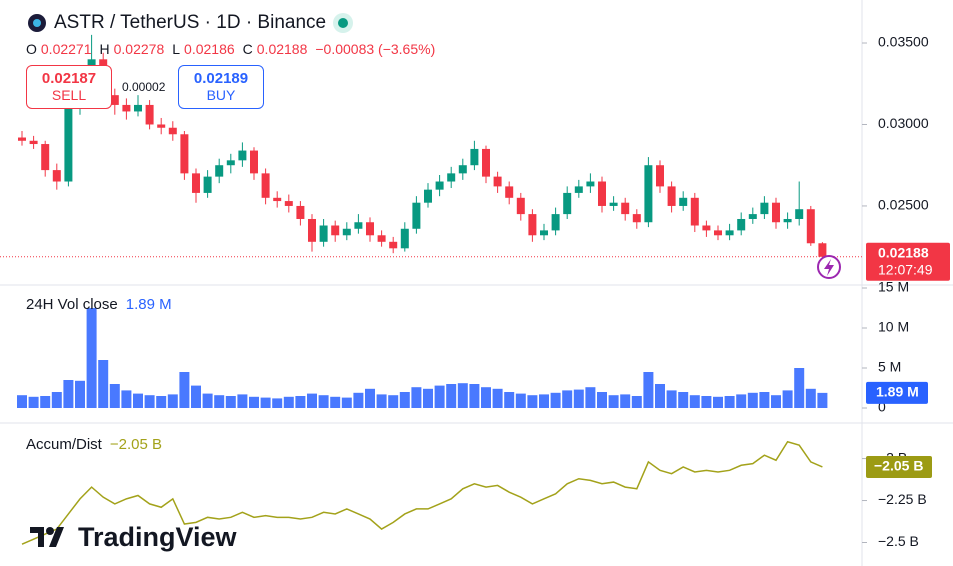 Image resolution: width=953 pixels, height=566 pixels. What do you see at coordinates (135, 444) in the screenshot?
I see `legend-value: −2.05 B` at bounding box center [135, 444].